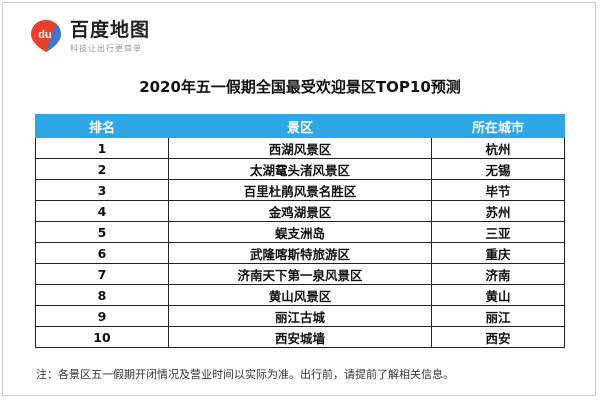 This screenshot has width=600, height=400. Describe the element at coordinates (498, 295) in the screenshot. I see `cell-city: 黄山` at that location.